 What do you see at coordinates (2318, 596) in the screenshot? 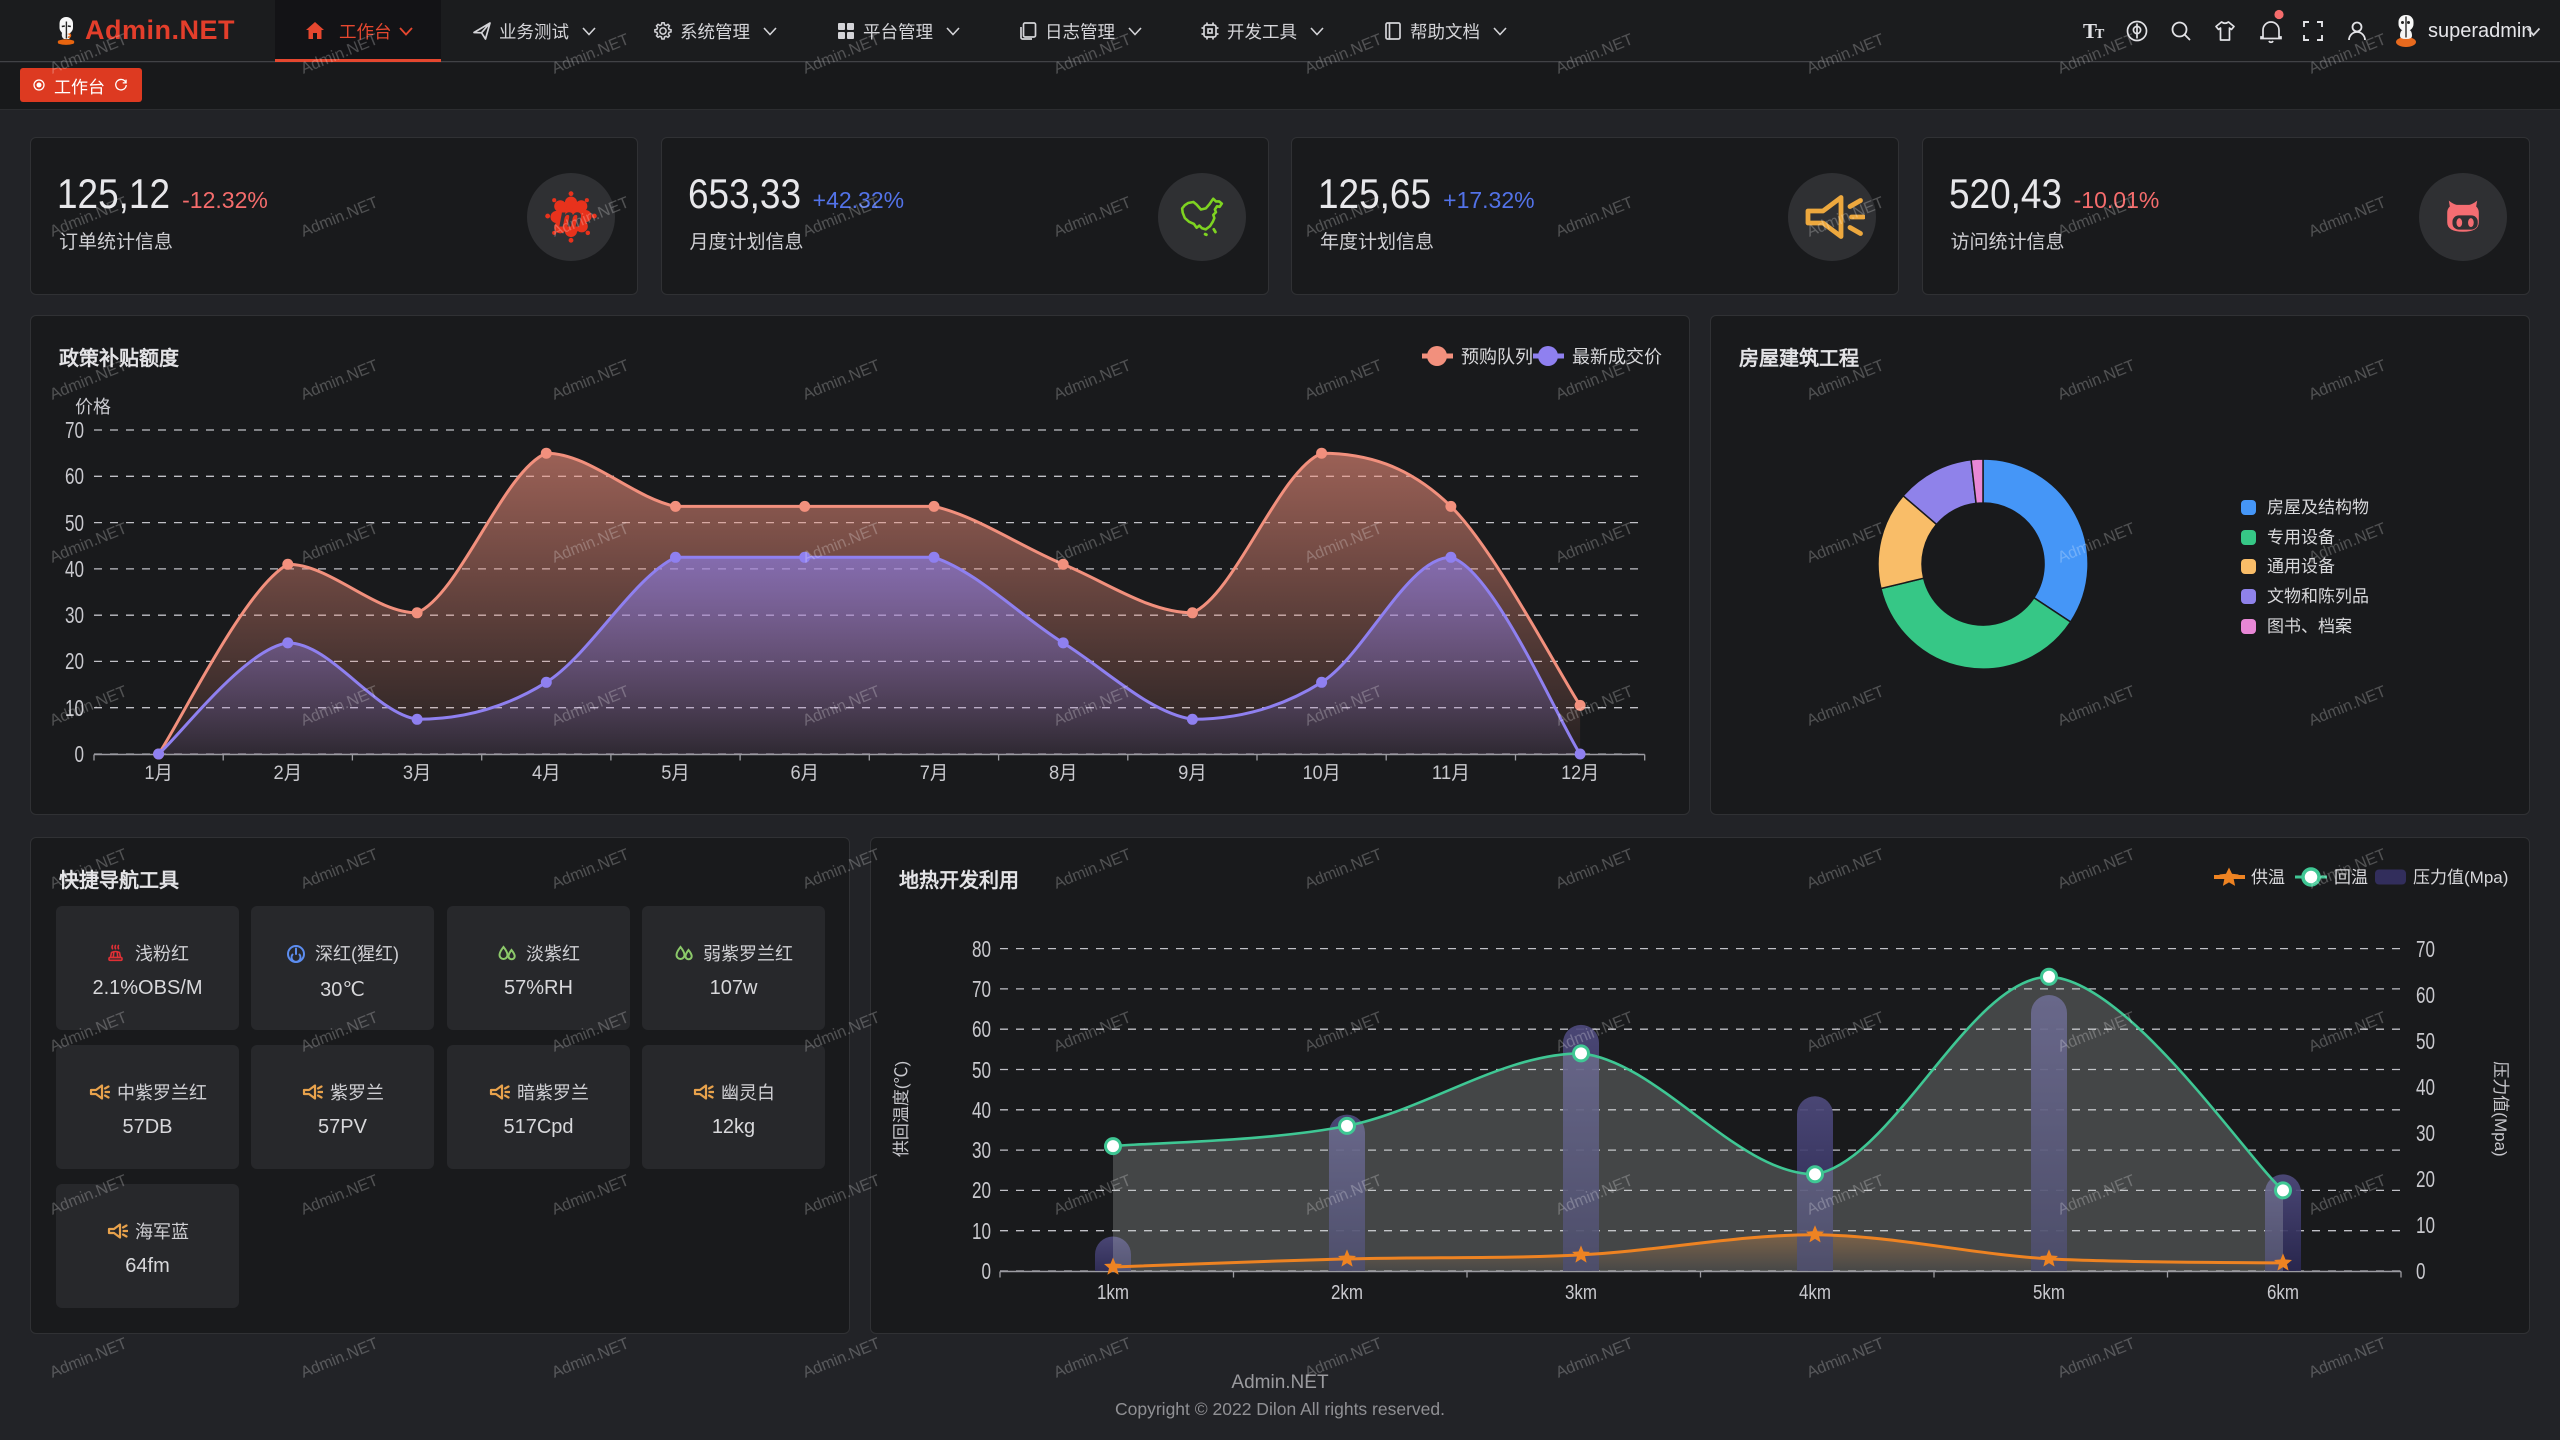
I see `svg-text: 文物和陈列品` at bounding box center [2318, 596].